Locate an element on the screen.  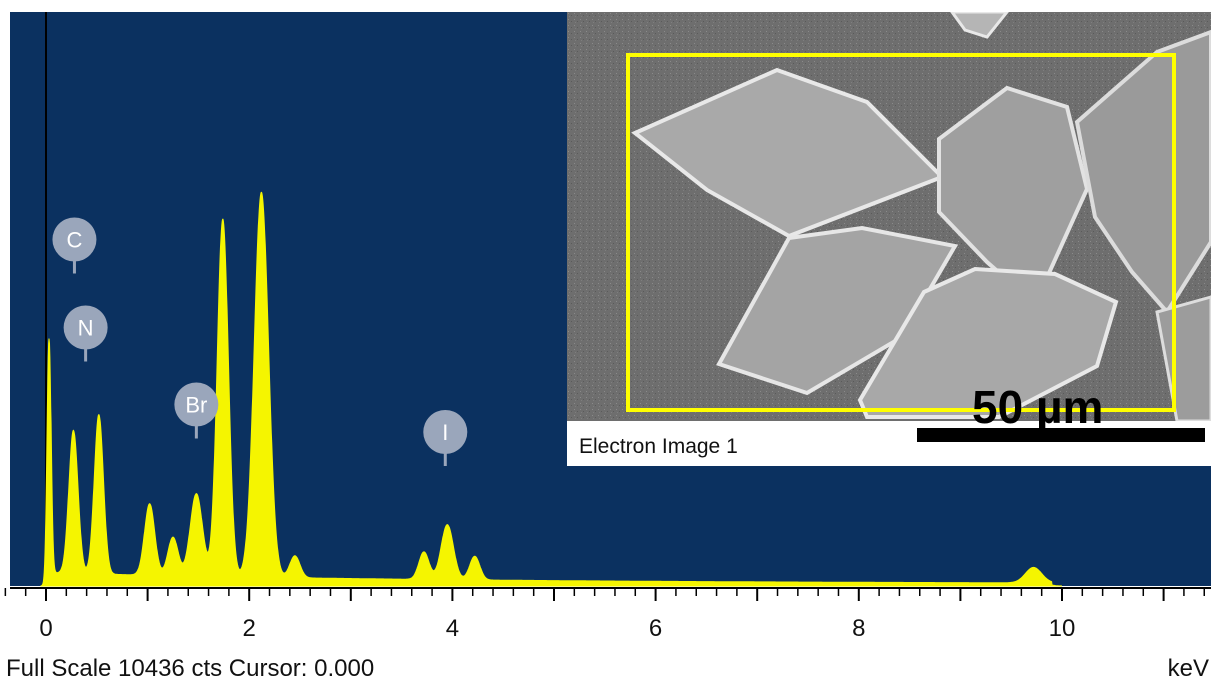
element-marker-c: C is located at coordinates (74, 245).